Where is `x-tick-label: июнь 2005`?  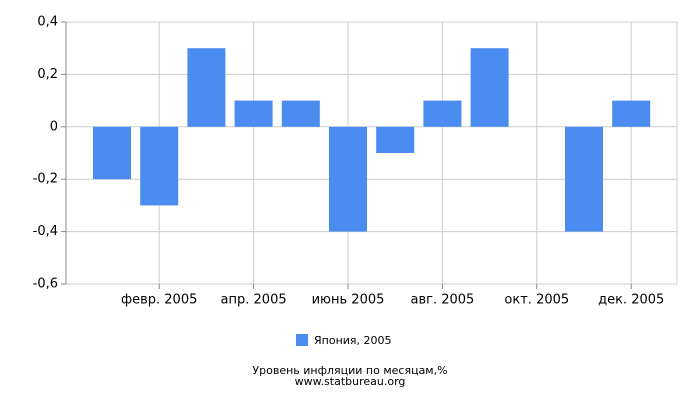 x-tick-label: июнь 2005 is located at coordinates (348, 300).